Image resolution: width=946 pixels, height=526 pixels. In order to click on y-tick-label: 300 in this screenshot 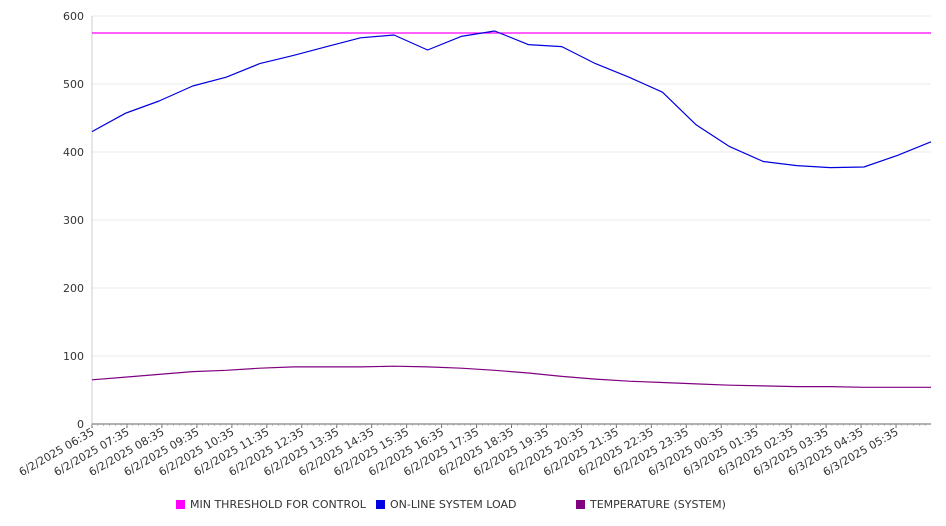, I will do `click(73, 220)`.